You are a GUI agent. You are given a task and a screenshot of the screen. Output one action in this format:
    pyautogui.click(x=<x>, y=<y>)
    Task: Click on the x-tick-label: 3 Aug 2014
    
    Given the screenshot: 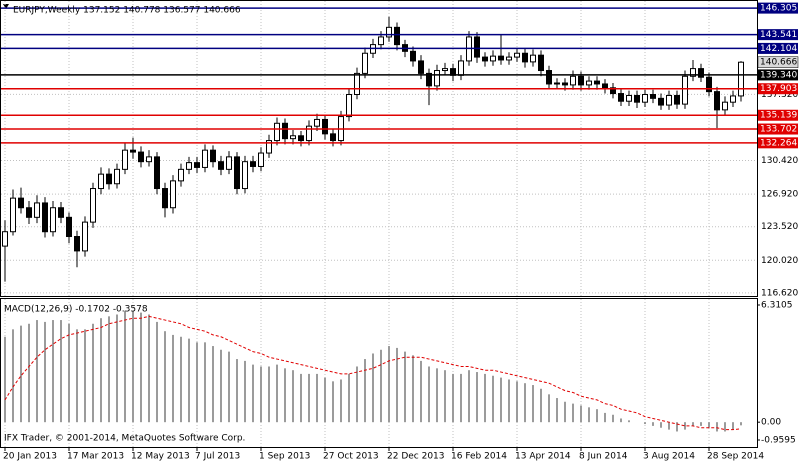 What is the action you would take?
    pyautogui.click(x=669, y=457)
    